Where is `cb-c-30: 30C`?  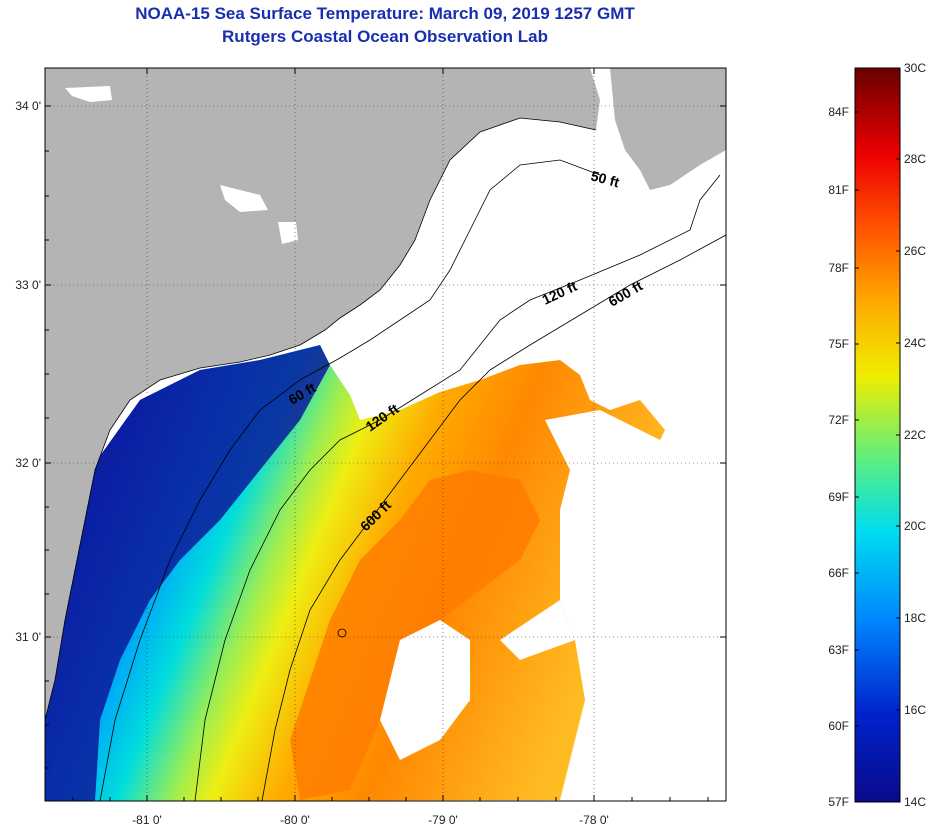
cb-c-30: 30C is located at coordinates (915, 68).